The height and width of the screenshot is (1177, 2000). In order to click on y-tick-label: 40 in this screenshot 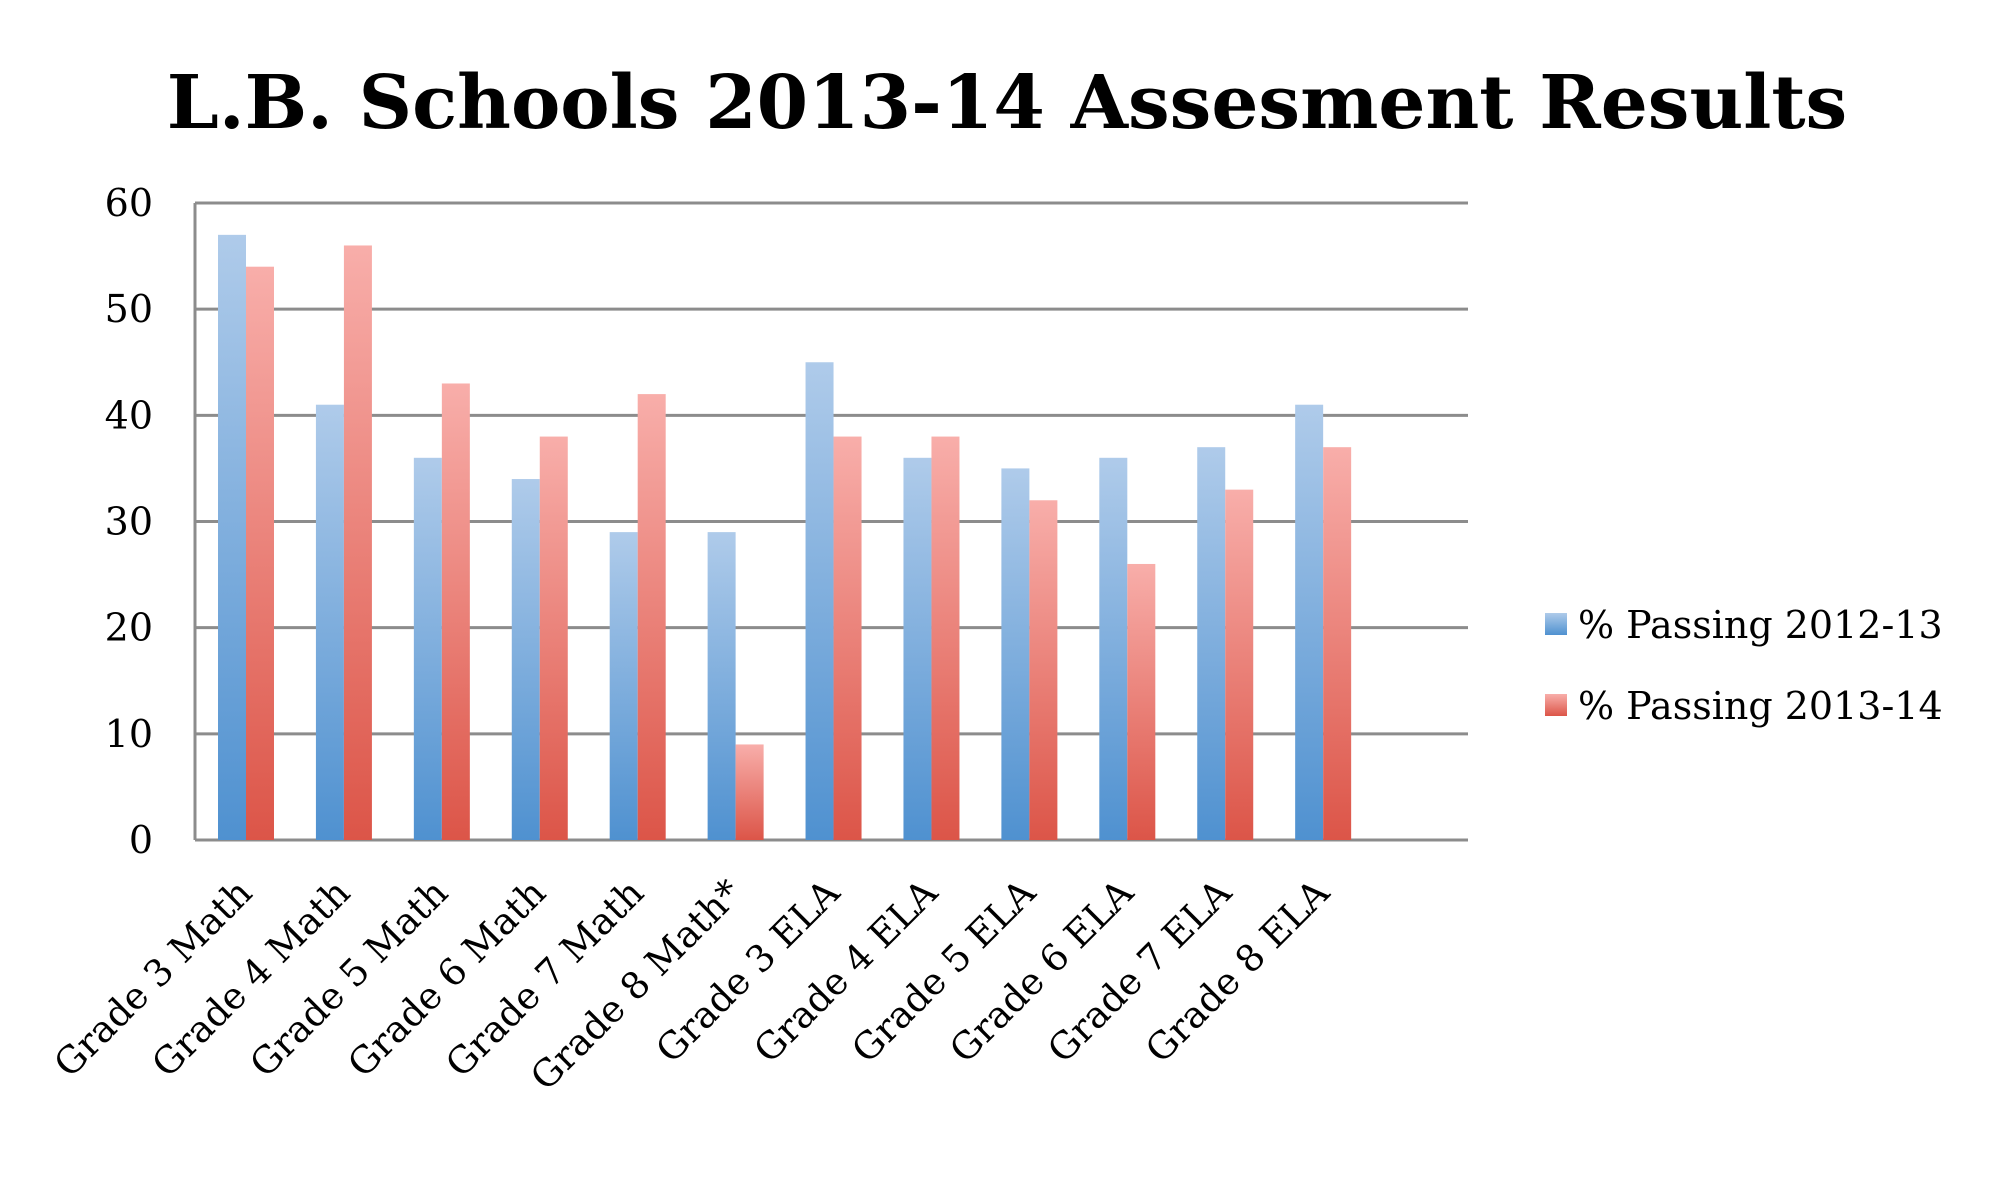, I will do `click(129, 415)`.